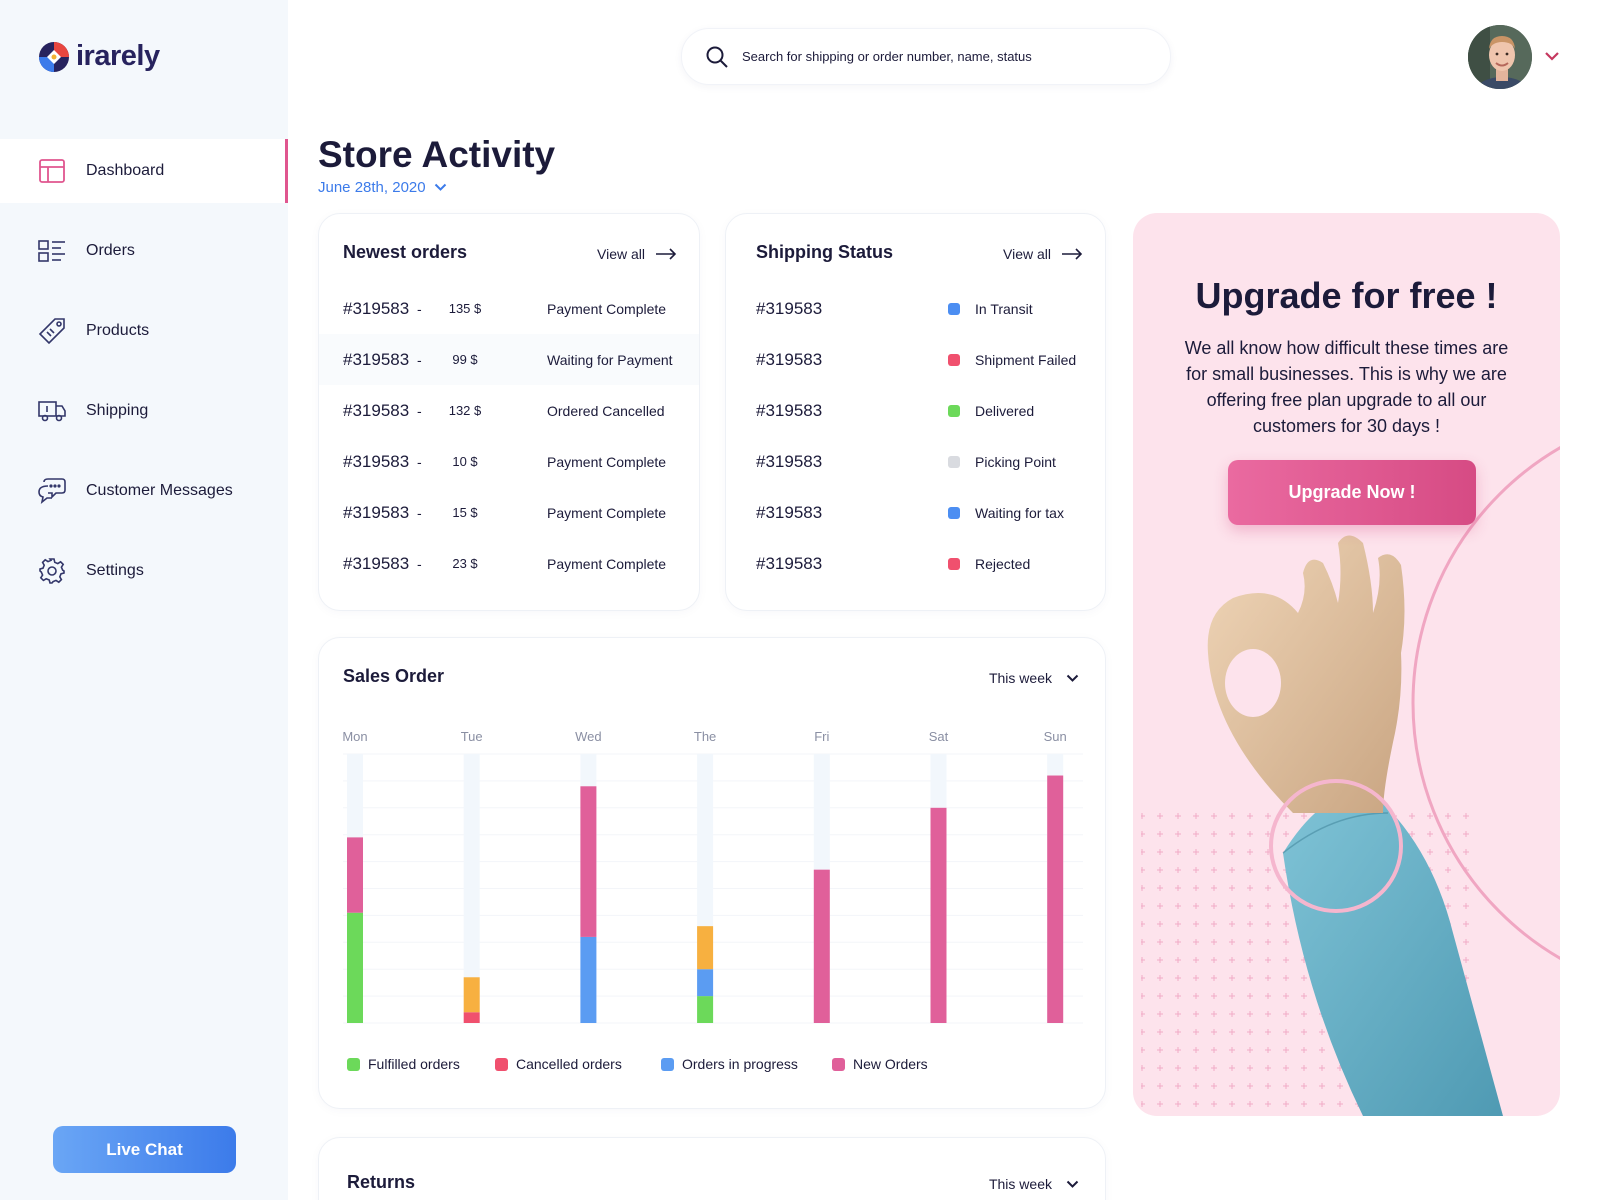 This screenshot has height=1200, width=1600. Describe the element at coordinates (509, 563) in the screenshot. I see `table-row: #319583 - 23 $ Payment Complete` at that location.